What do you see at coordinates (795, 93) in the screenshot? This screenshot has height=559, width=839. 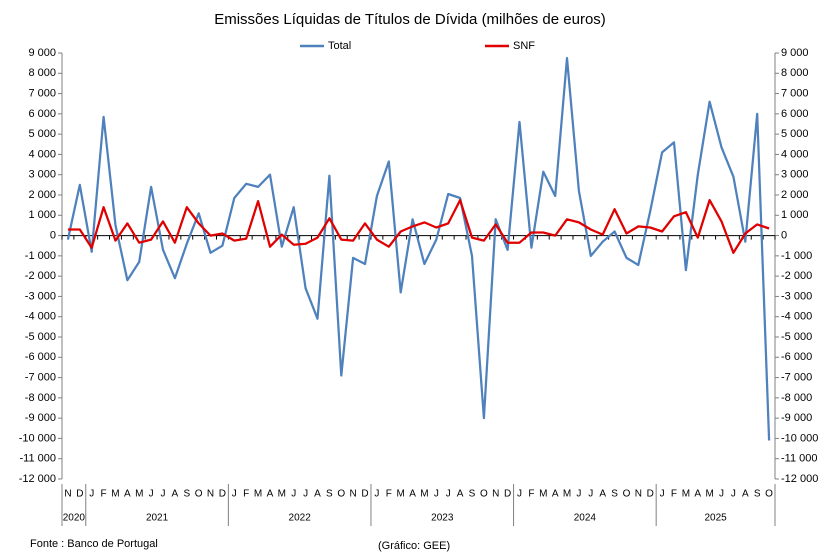 I see `y2-tick-label: 7 000` at bounding box center [795, 93].